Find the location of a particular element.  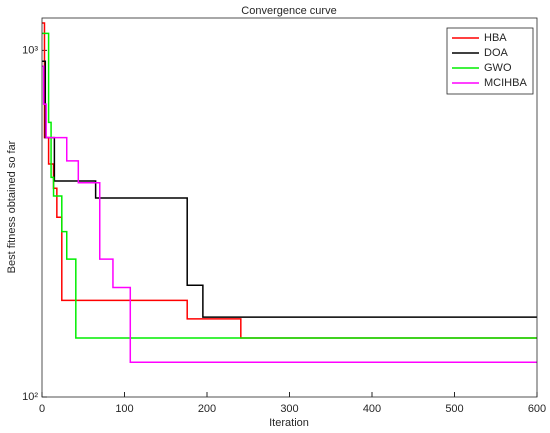

legend-label: GWO is located at coordinates (498, 68).